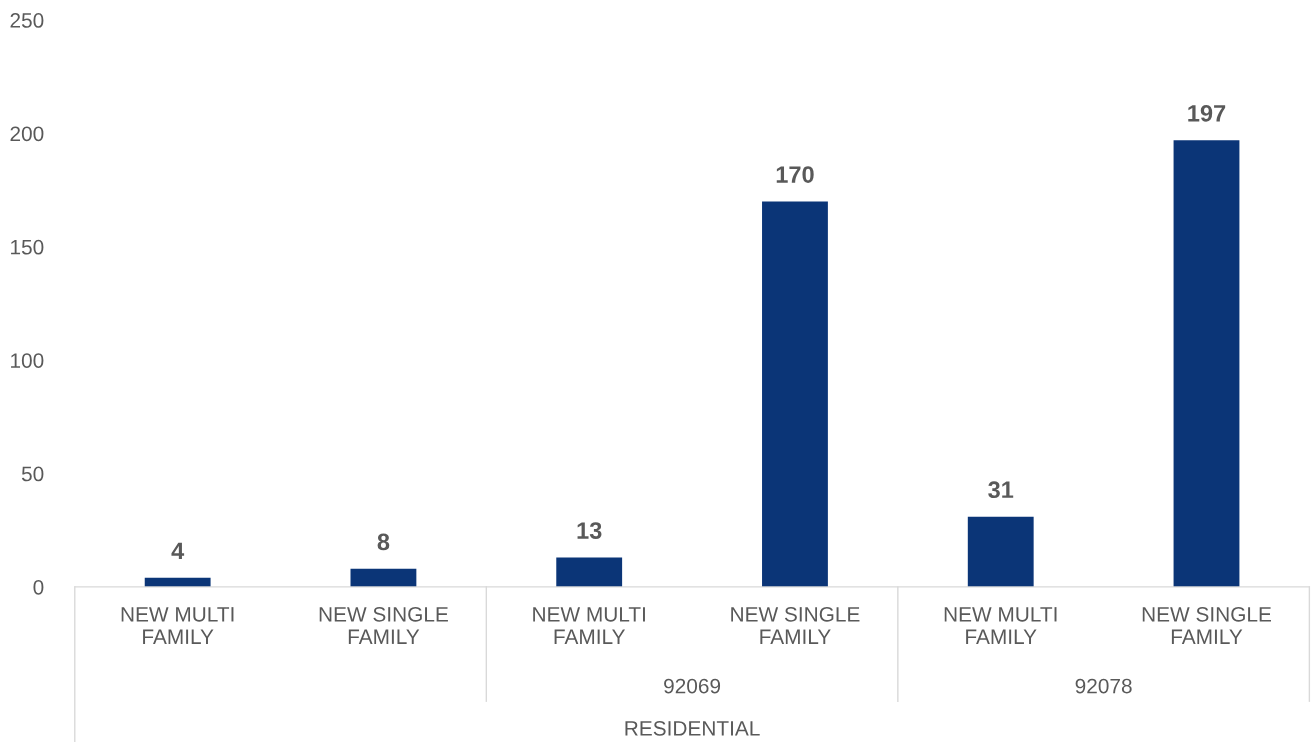  I want to click on y-tick-label: 250, so click(27, 20).